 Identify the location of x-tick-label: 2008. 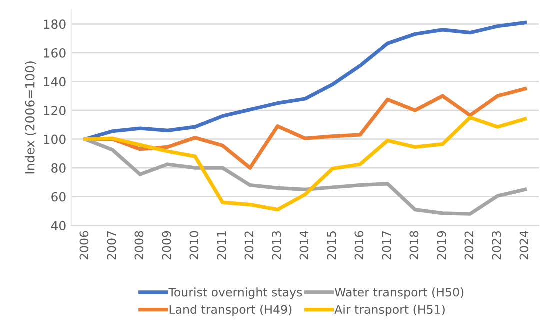
(139, 245).